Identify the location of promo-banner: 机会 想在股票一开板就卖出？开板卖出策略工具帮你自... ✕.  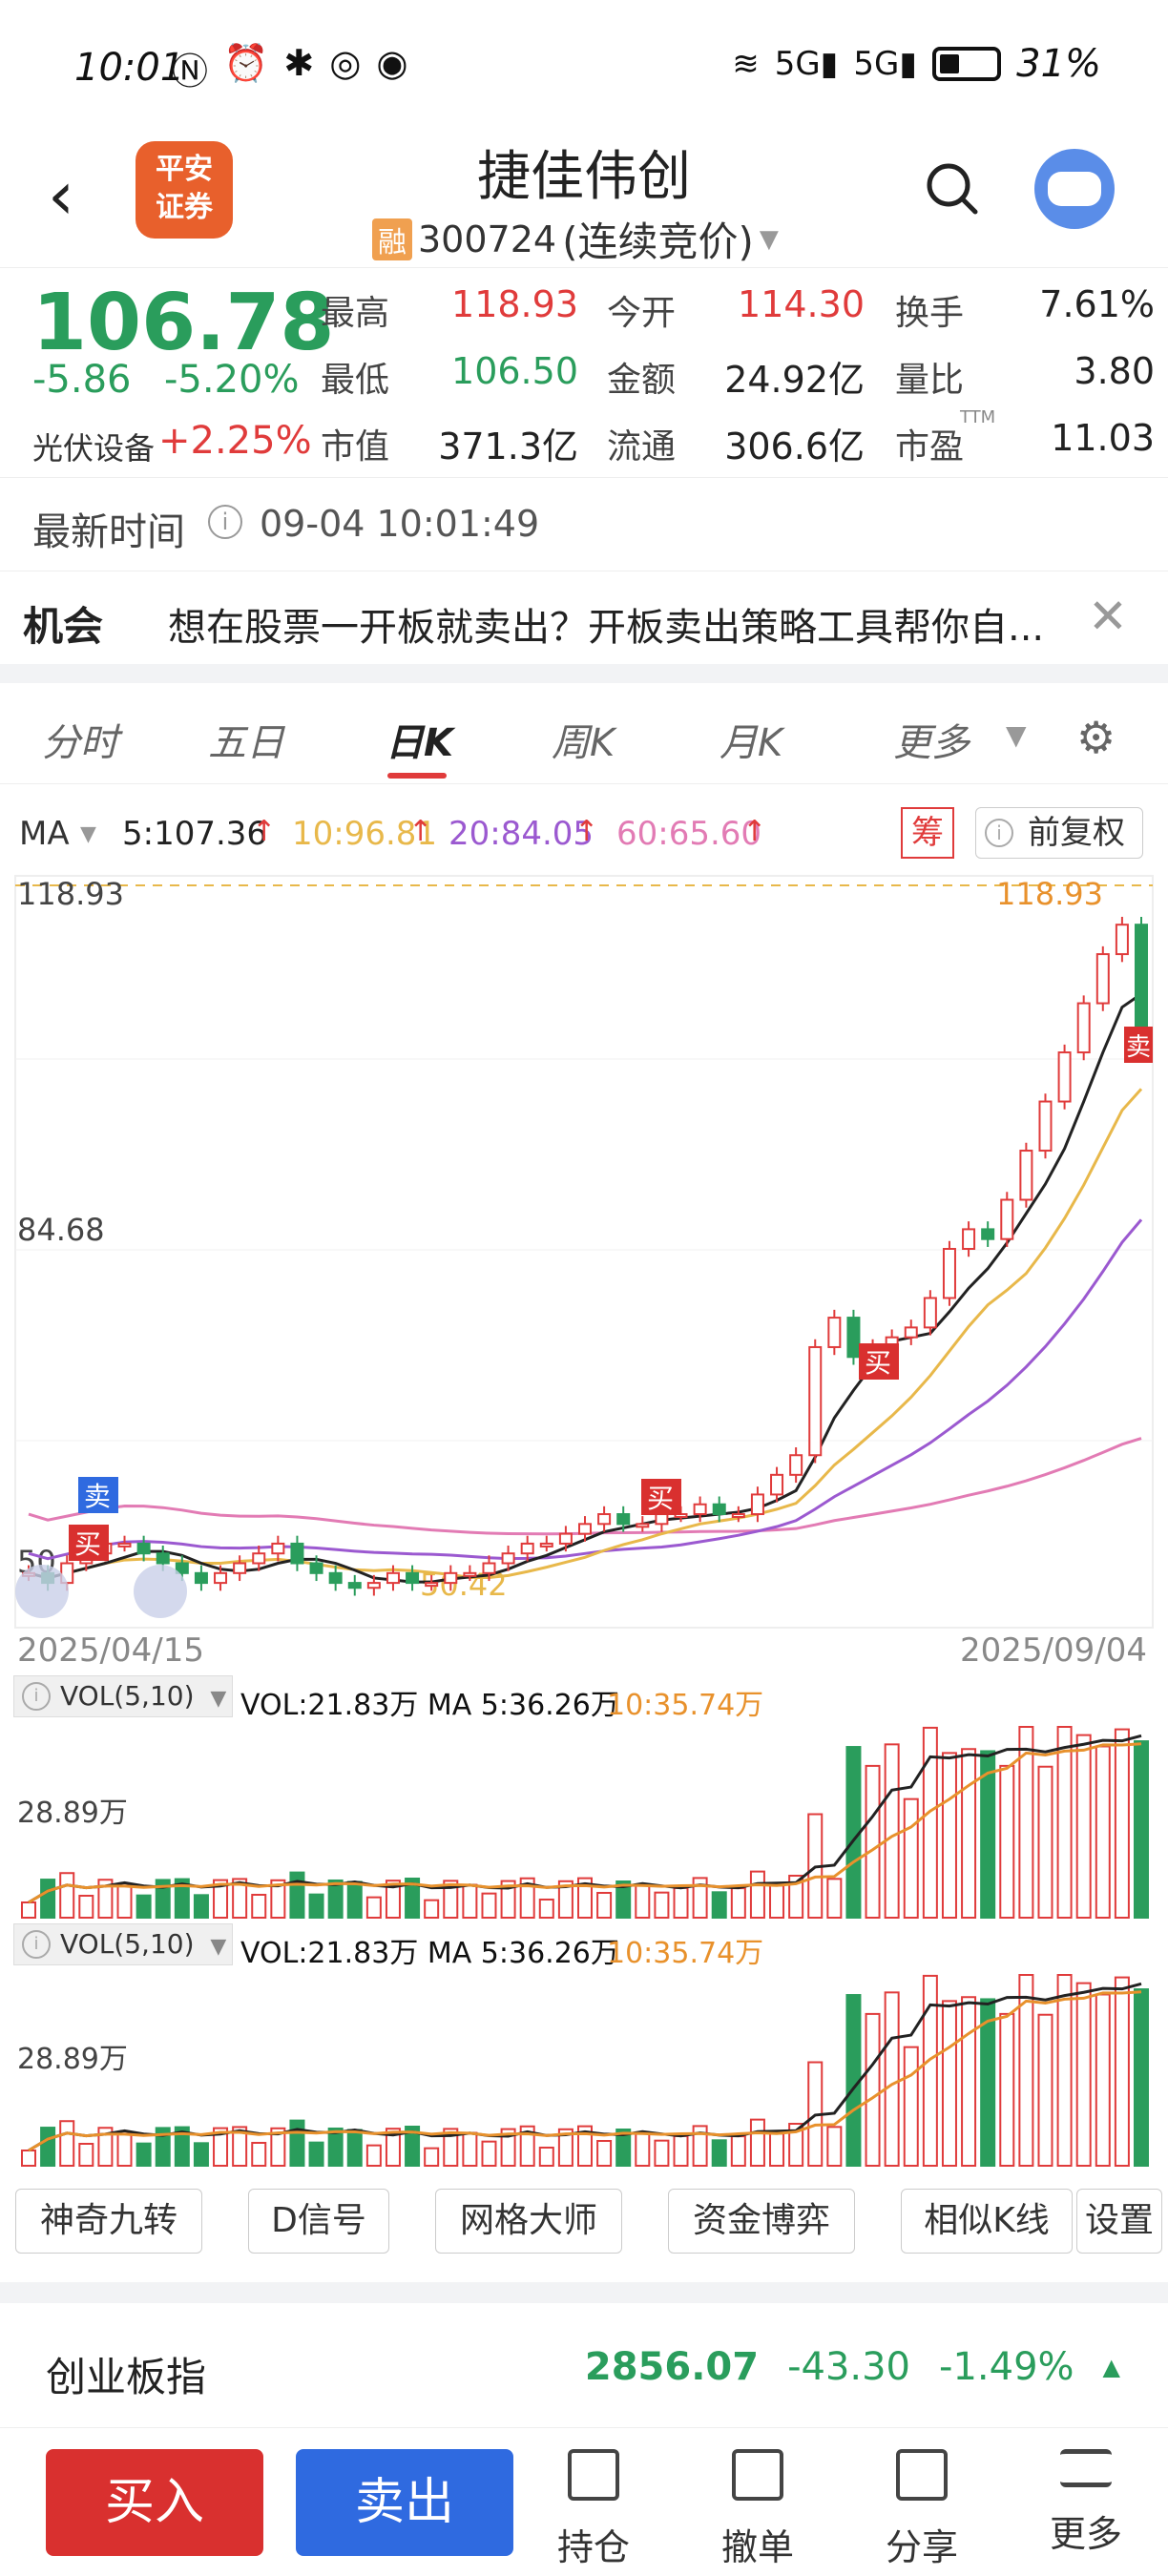
(584, 617).